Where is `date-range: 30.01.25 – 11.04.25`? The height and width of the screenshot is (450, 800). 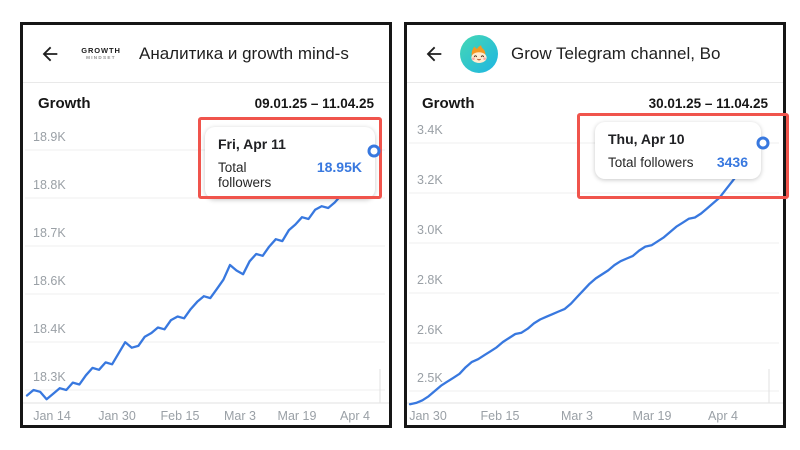
date-range: 30.01.25 – 11.04.25 is located at coordinates (708, 103).